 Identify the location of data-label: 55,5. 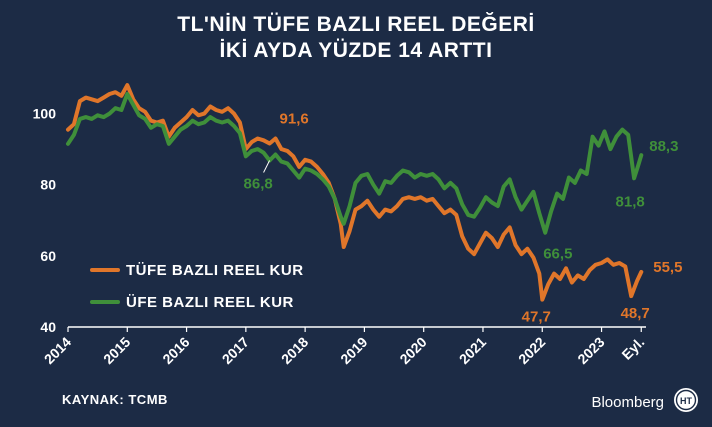
(667, 267).